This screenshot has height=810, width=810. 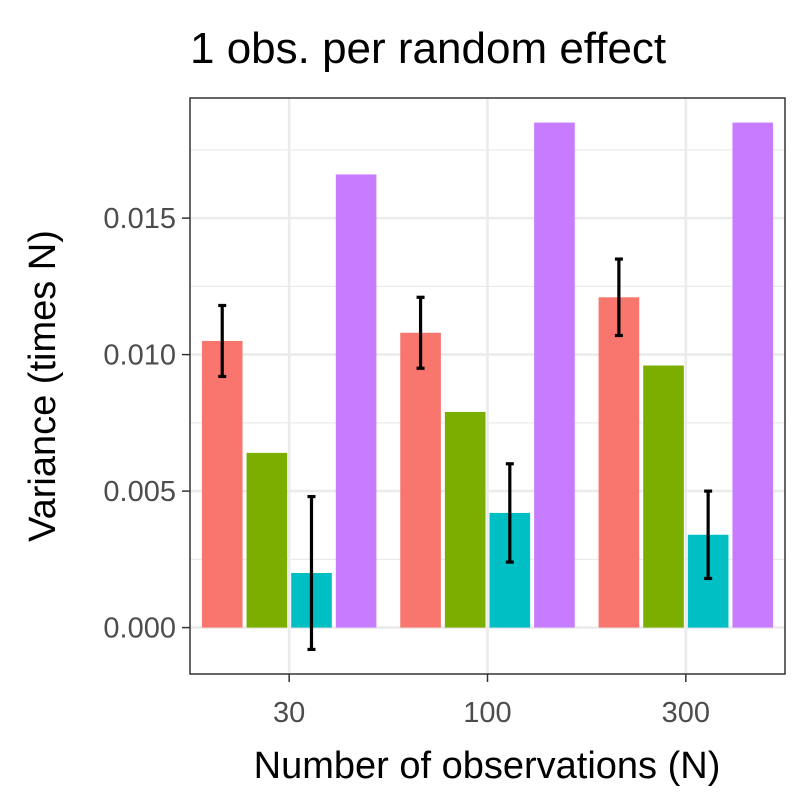 What do you see at coordinates (686, 713) in the screenshot?
I see `x-tick-label: 300` at bounding box center [686, 713].